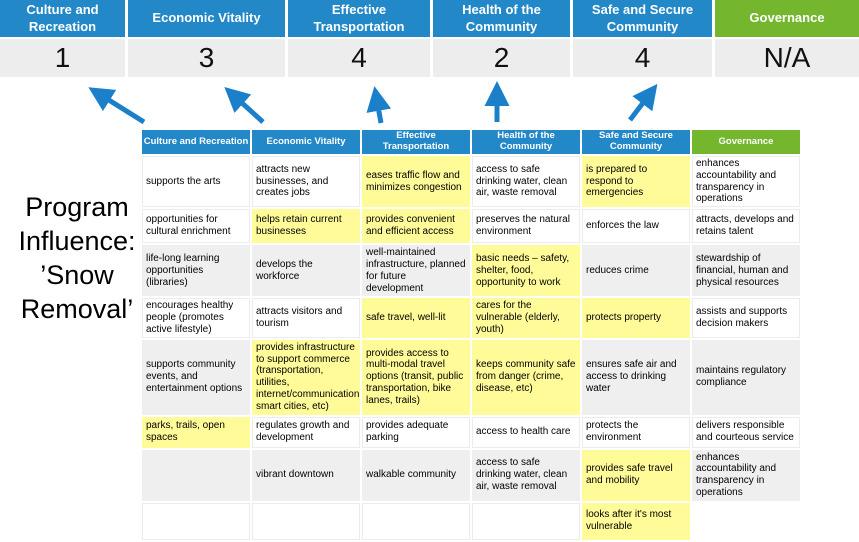 This screenshot has height=542, width=859. Describe the element at coordinates (359, 18) in the screenshot. I see `summary-header-effective-transportation: Effective Transportation` at that location.